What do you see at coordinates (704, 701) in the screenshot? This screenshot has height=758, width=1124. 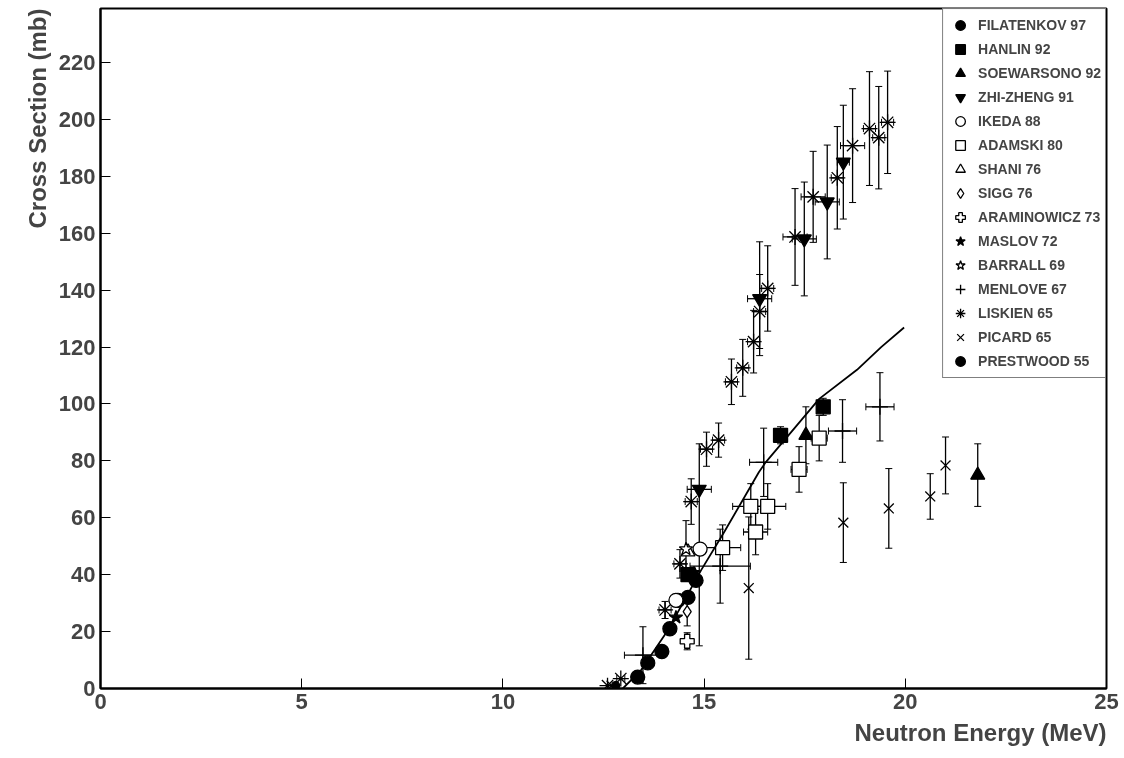 I see `x-tick-label: 15` at bounding box center [704, 701].